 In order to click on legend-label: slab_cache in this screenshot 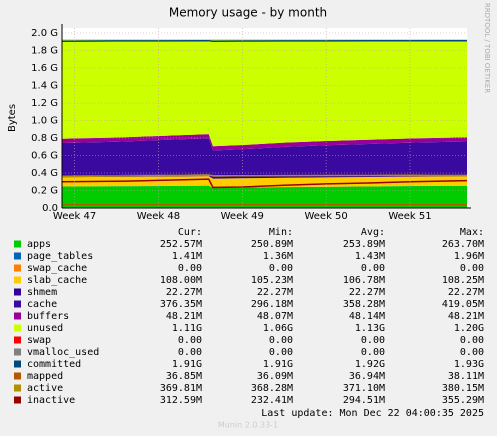, I will do `click(57, 280)`.